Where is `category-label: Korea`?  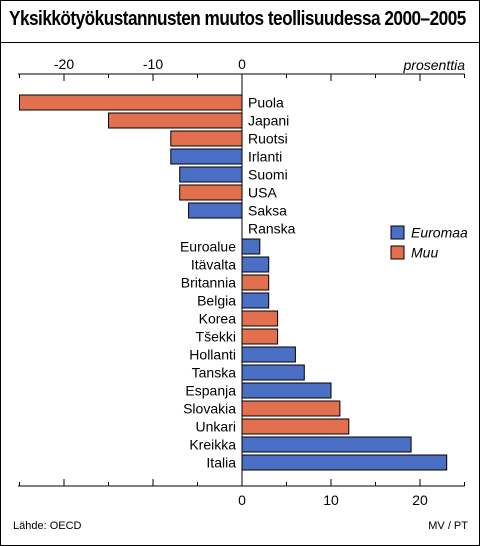 category-label: Korea is located at coordinates (218, 319).